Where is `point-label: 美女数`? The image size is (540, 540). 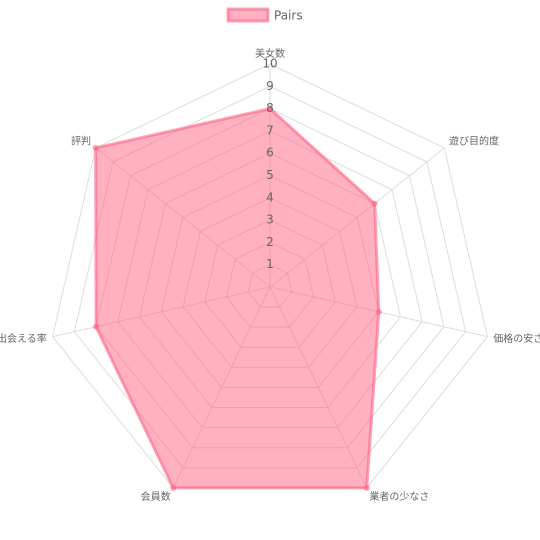
point-label: 美女数 is located at coordinates (270, 53).